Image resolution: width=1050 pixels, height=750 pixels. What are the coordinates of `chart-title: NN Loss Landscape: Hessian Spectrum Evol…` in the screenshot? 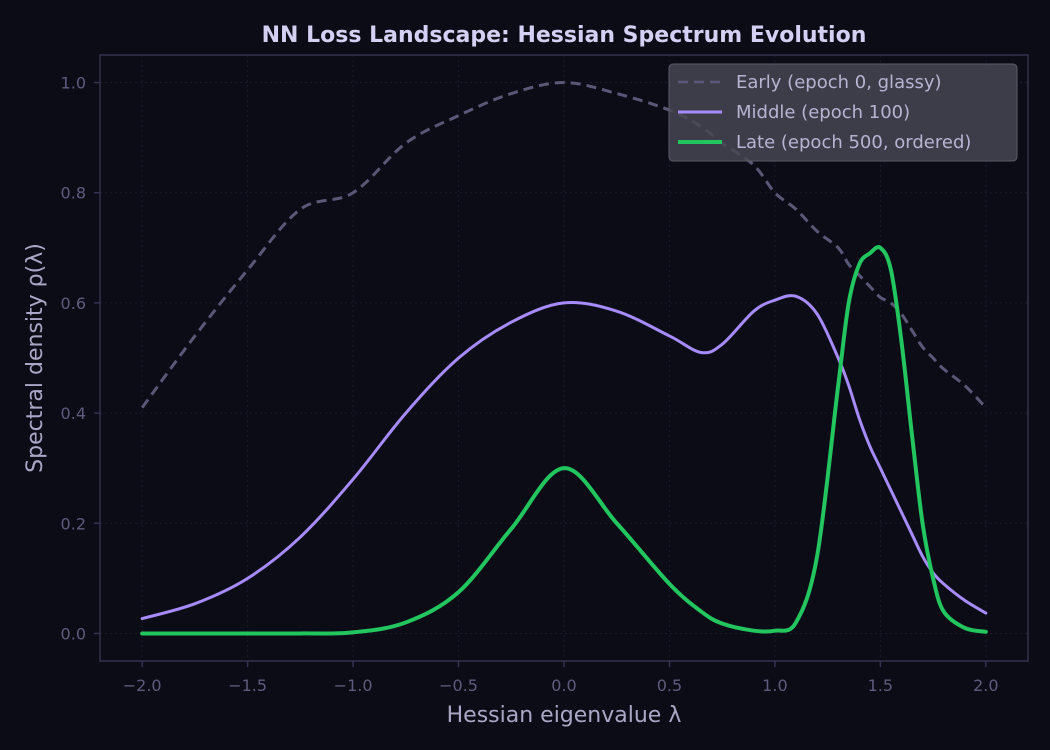 It's located at (564, 35).